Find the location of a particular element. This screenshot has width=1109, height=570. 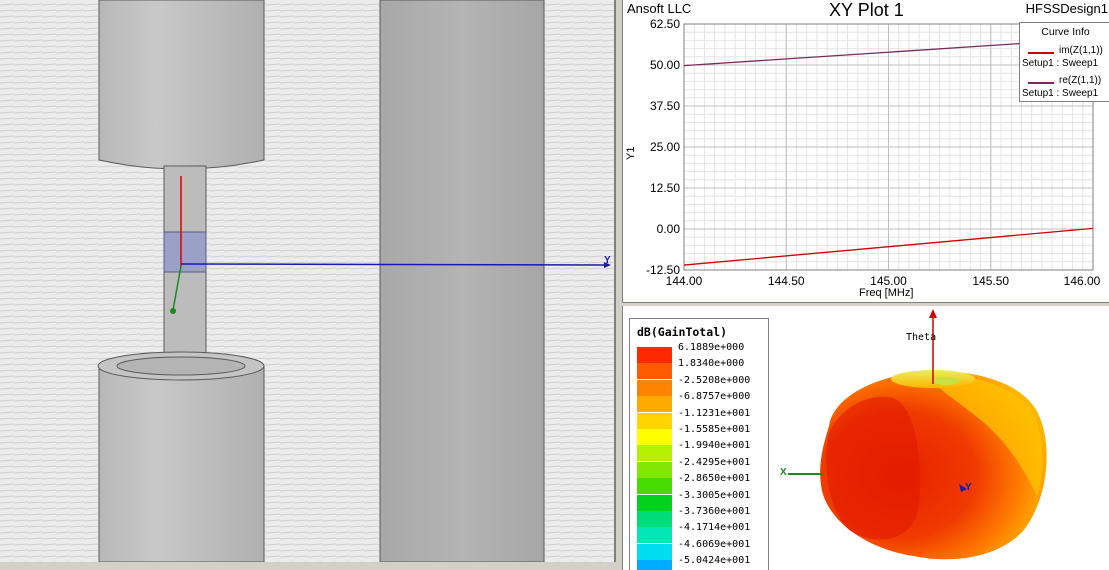

colorbar-level-label: -2.8650e+001 is located at coordinates (714, 479).